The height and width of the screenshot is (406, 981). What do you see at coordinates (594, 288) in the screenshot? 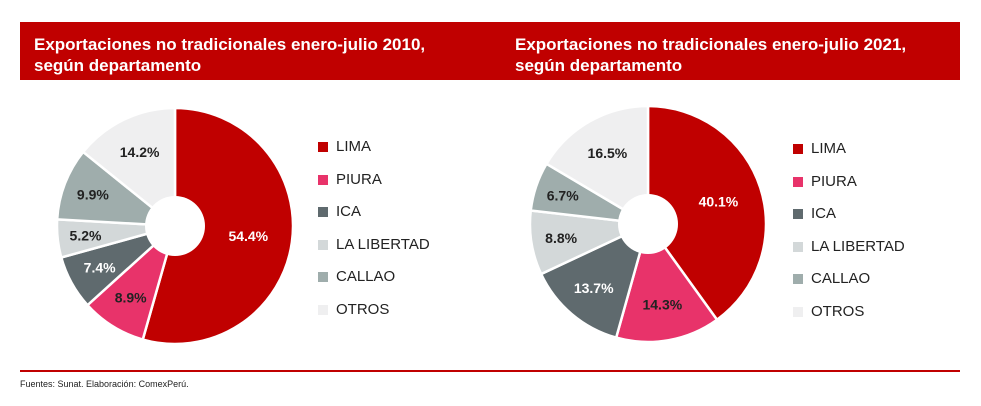
I see `data-label-ica: 13.7%` at bounding box center [594, 288].